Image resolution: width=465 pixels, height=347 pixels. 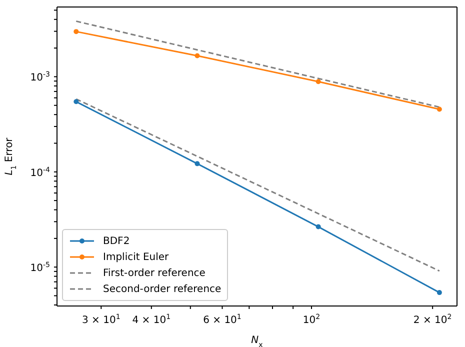 I want to click on legend-label: Second-order reference, so click(x=162, y=289).